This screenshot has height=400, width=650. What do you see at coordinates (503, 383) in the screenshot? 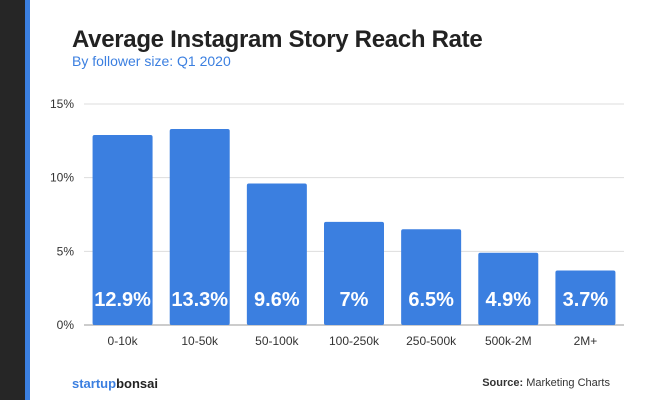
I see `source-label: Source:` at bounding box center [503, 383].